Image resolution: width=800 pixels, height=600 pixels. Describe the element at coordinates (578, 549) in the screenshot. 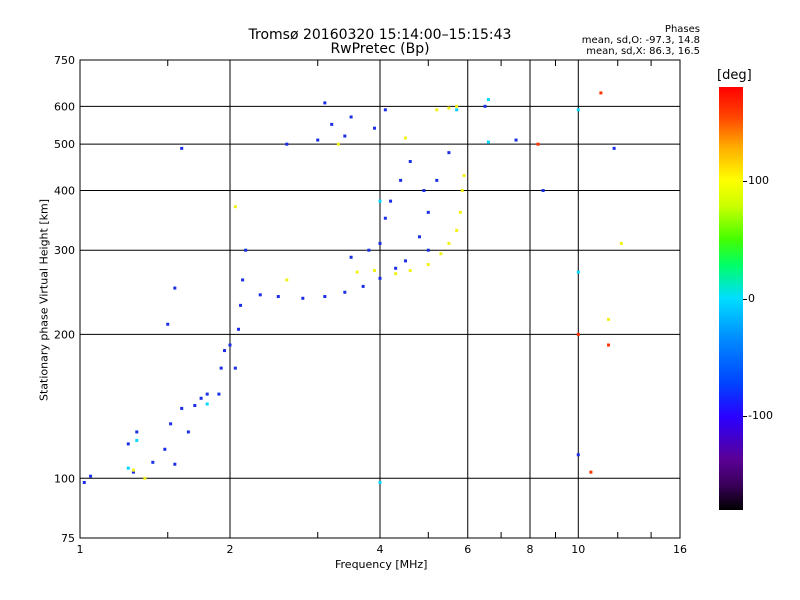

I see `x-tick-label: 10` at that location.